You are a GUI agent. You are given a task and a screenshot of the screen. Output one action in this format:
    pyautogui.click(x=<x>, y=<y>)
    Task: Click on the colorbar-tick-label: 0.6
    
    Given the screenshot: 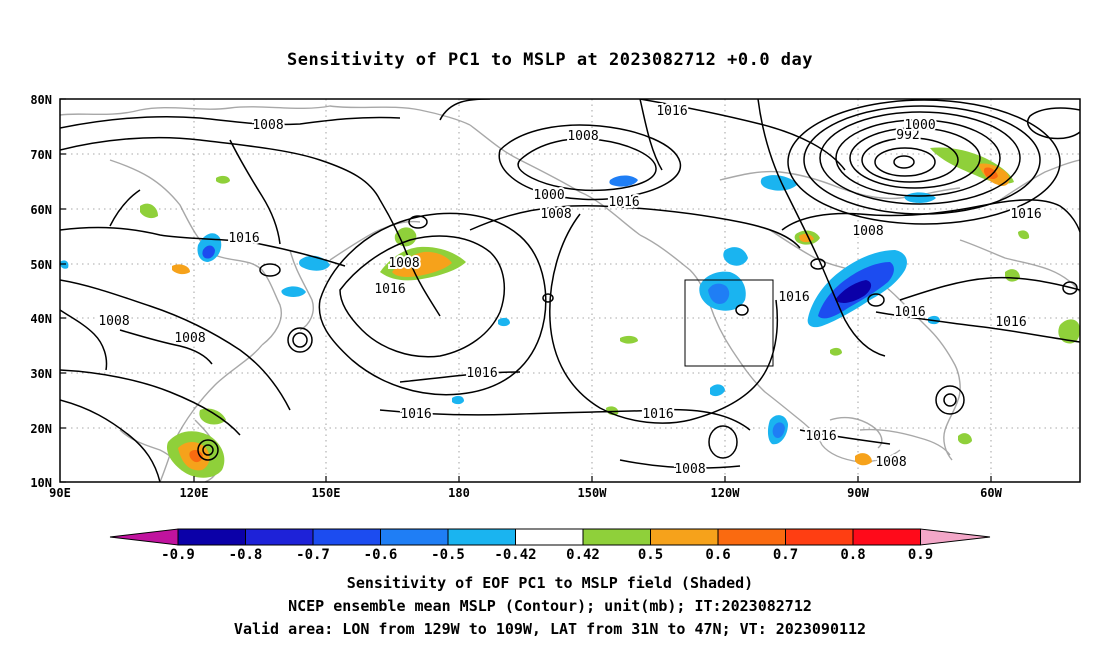 What is the action you would take?
    pyautogui.click(x=717, y=555)
    